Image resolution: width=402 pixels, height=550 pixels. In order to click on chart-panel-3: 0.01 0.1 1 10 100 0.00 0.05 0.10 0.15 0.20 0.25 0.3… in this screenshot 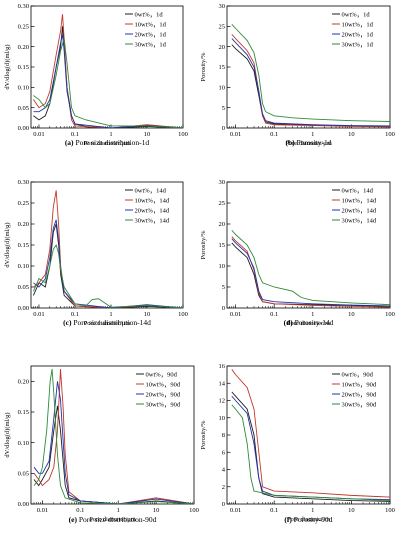, I will do `click(96, 253)`.